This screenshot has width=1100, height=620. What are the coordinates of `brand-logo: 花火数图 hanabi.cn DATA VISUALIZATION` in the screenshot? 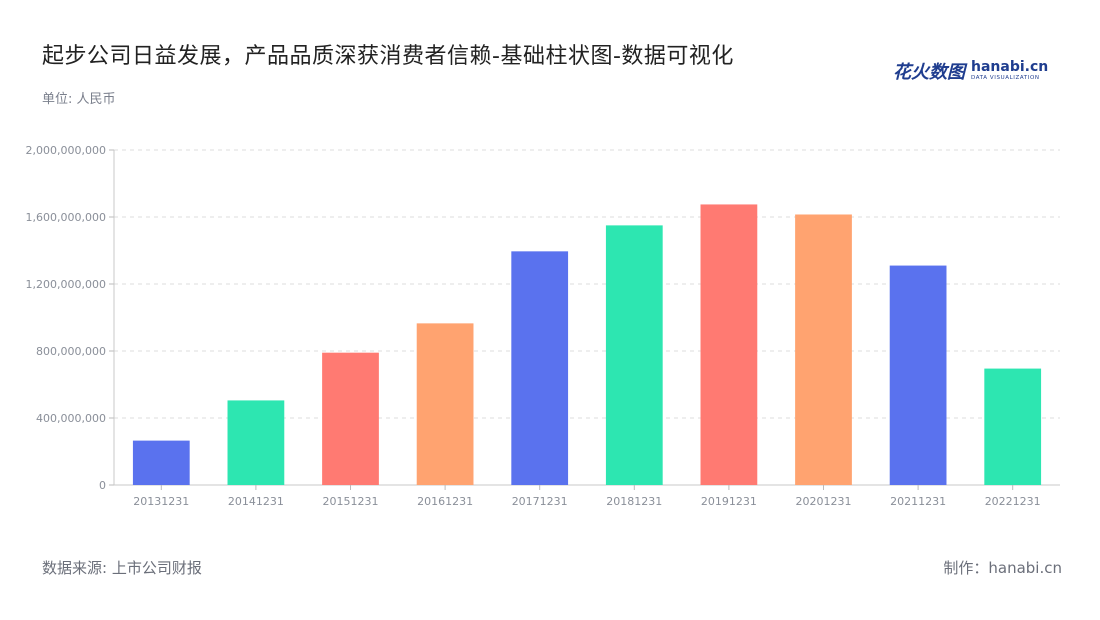 It's located at (970, 71).